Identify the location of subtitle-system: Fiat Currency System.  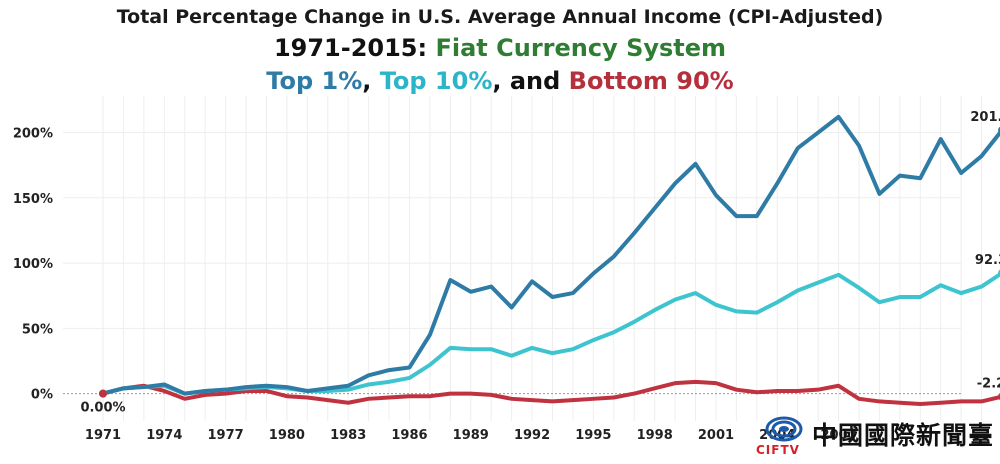
(581, 48).